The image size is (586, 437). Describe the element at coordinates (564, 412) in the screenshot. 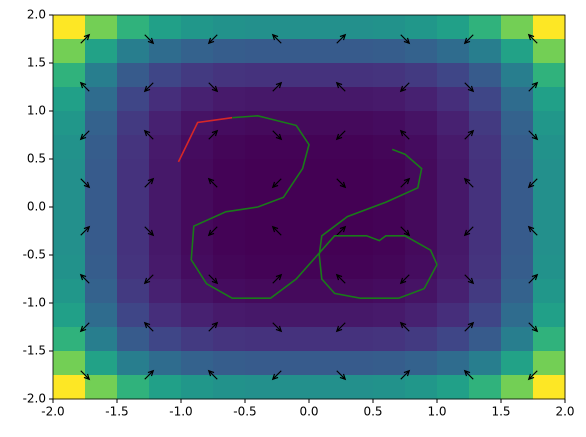

I see `x-tick-label: 2.0` at that location.